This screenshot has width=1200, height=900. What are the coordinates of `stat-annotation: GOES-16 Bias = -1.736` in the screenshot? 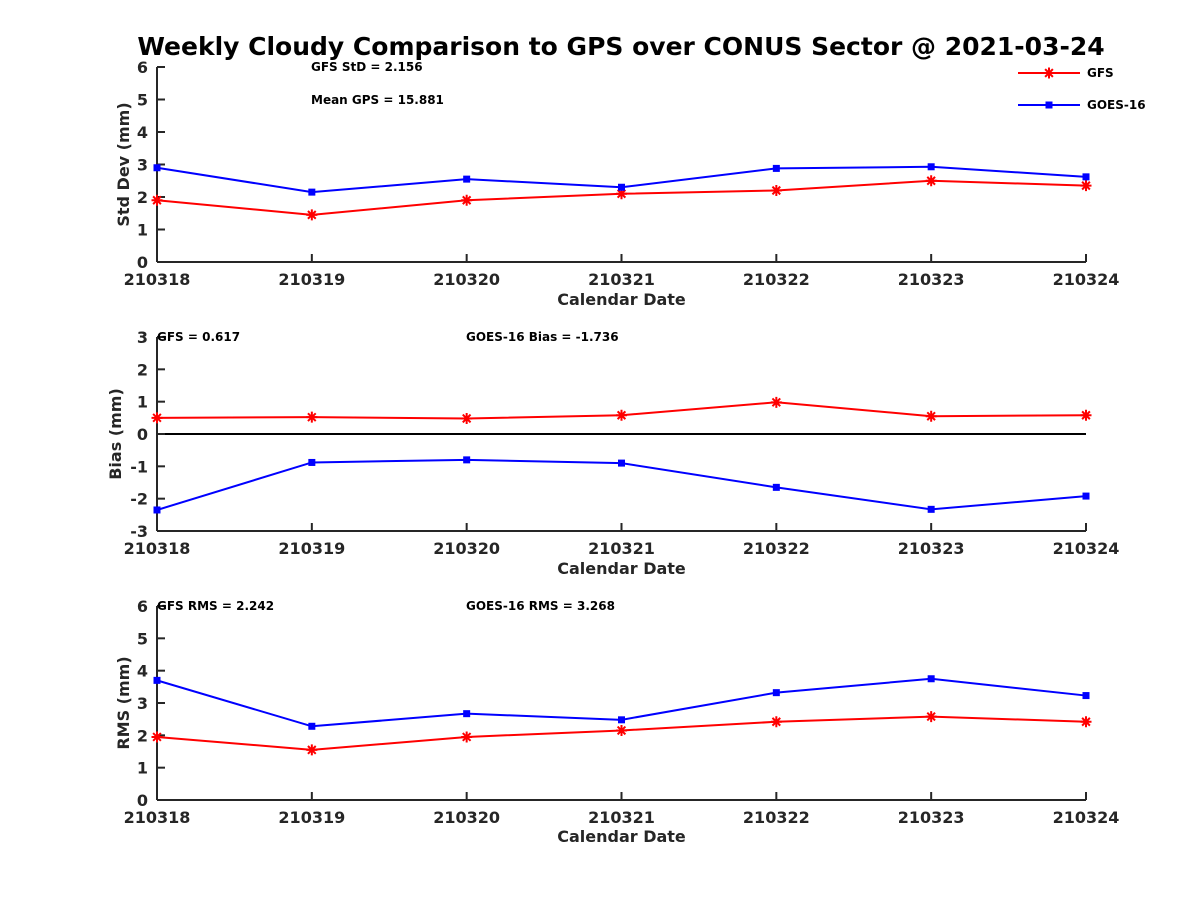 It's located at (542, 337).